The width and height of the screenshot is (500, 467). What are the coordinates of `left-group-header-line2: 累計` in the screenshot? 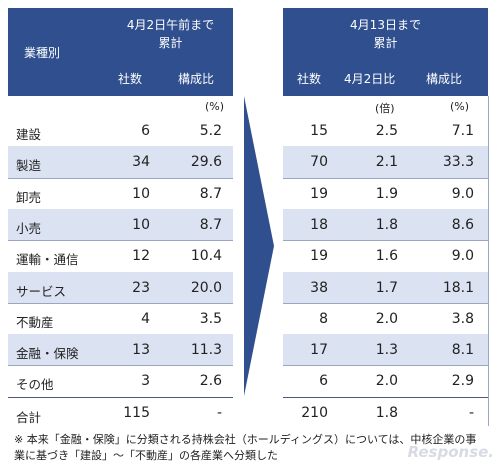 It's located at (170, 43).